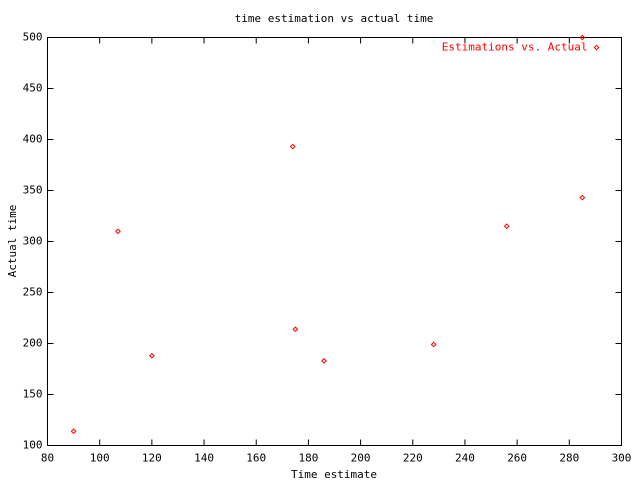 The image size is (640, 480). Describe the element at coordinates (33, 343) in the screenshot. I see `y-tick-label: 200` at that location.